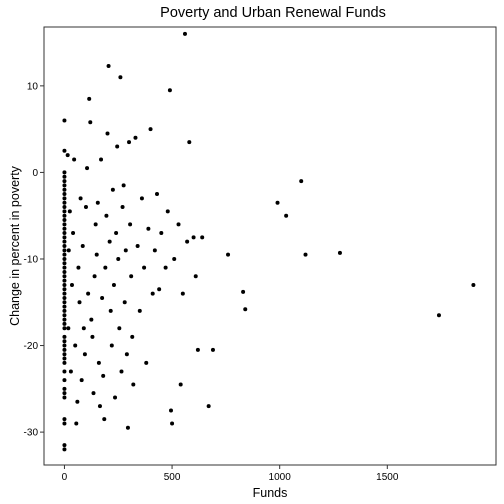 Image resolution: width=504 pixels, height=504 pixels. I want to click on x-axis: 0 500 1000 1500, so click(230, 474).